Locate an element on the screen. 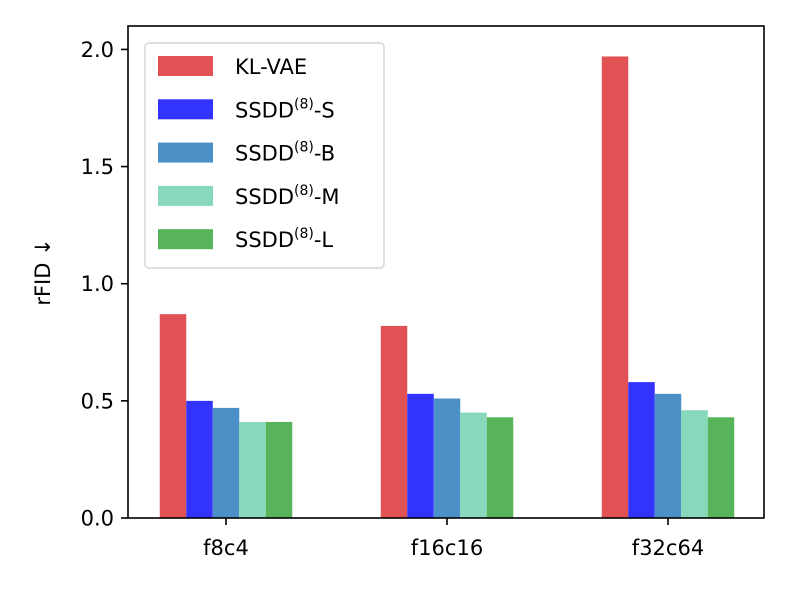 The width and height of the screenshot is (793, 595). y-tick-label: 0.0 is located at coordinates (97, 519).